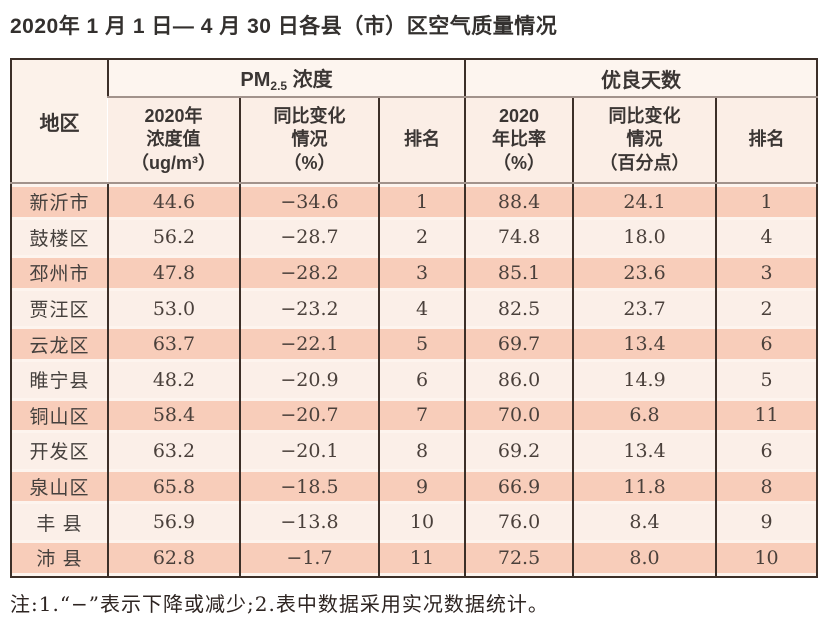 Image resolution: width=825 pixels, height=620 pixels. I want to click on table-row: 泉山区 65.8 −18.5 9 66.9 11.8 8, so click(414, 486).